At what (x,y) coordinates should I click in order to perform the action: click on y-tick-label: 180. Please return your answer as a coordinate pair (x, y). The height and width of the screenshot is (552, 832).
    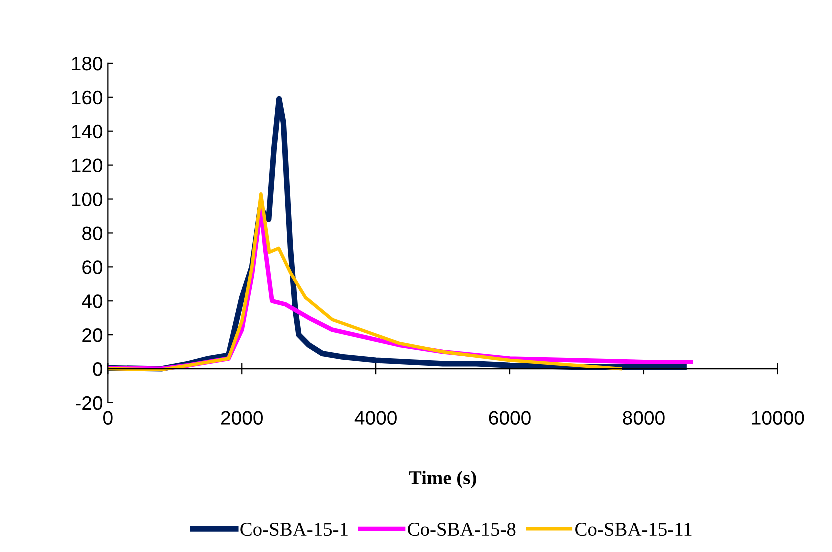
    Looking at the image, I should click on (87, 63).